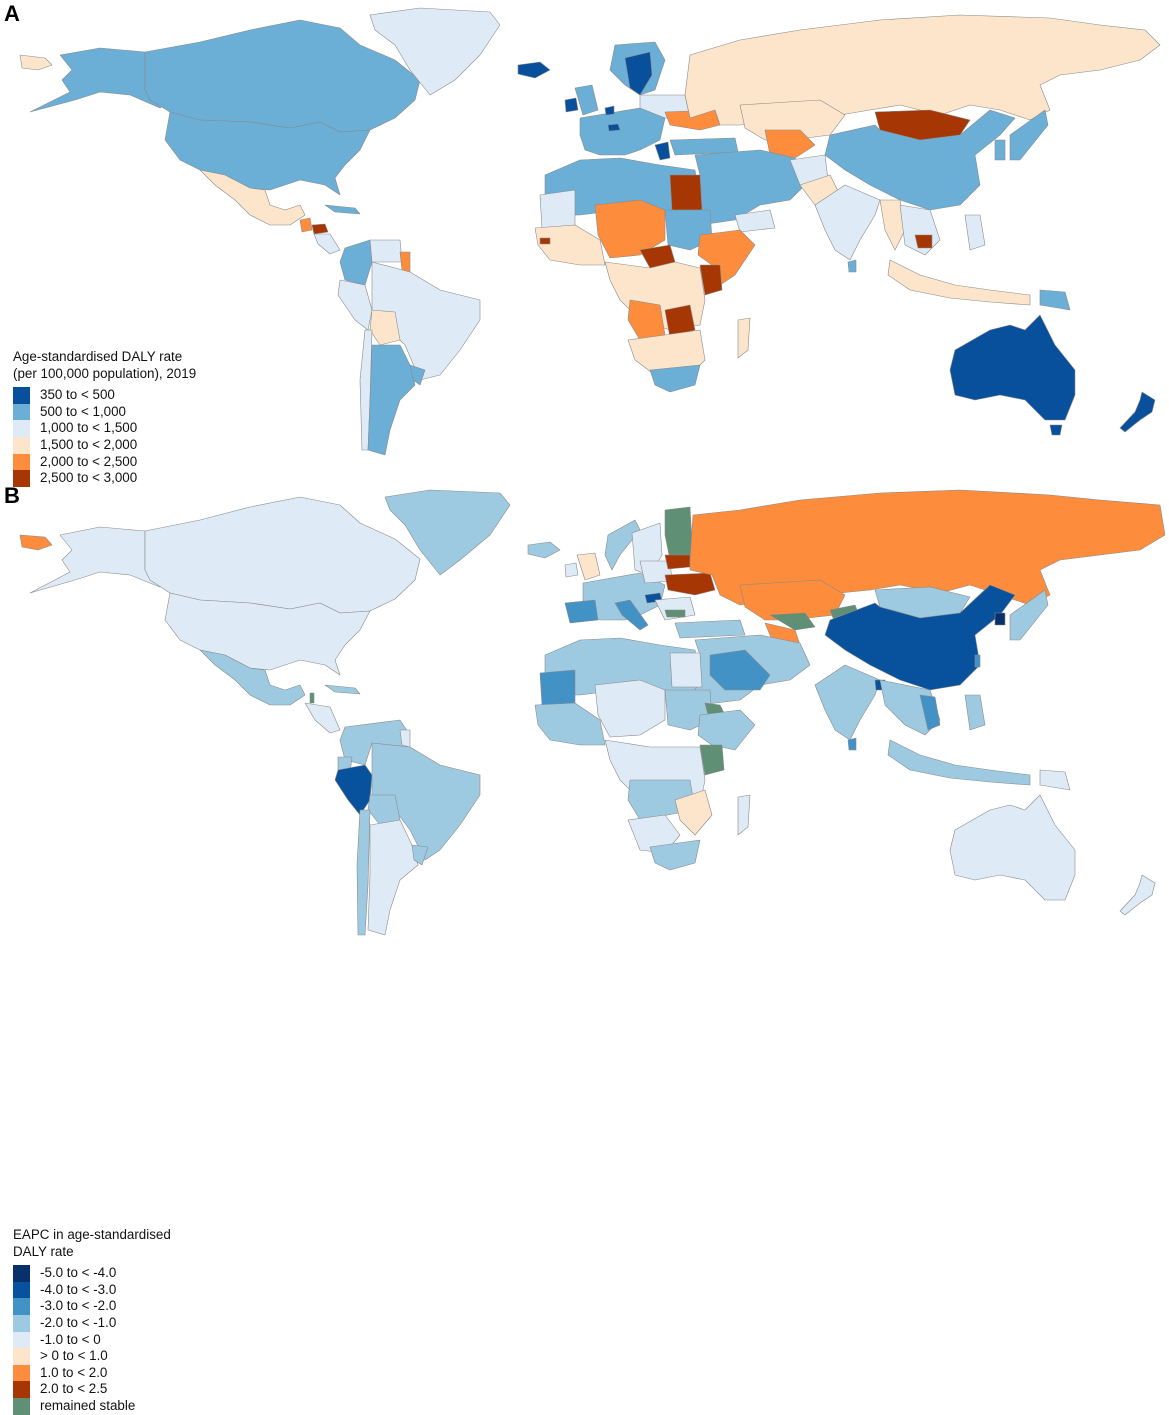 The height and width of the screenshot is (1415, 1169). I want to click on legend-item-label: remained stable, so click(88, 1405).